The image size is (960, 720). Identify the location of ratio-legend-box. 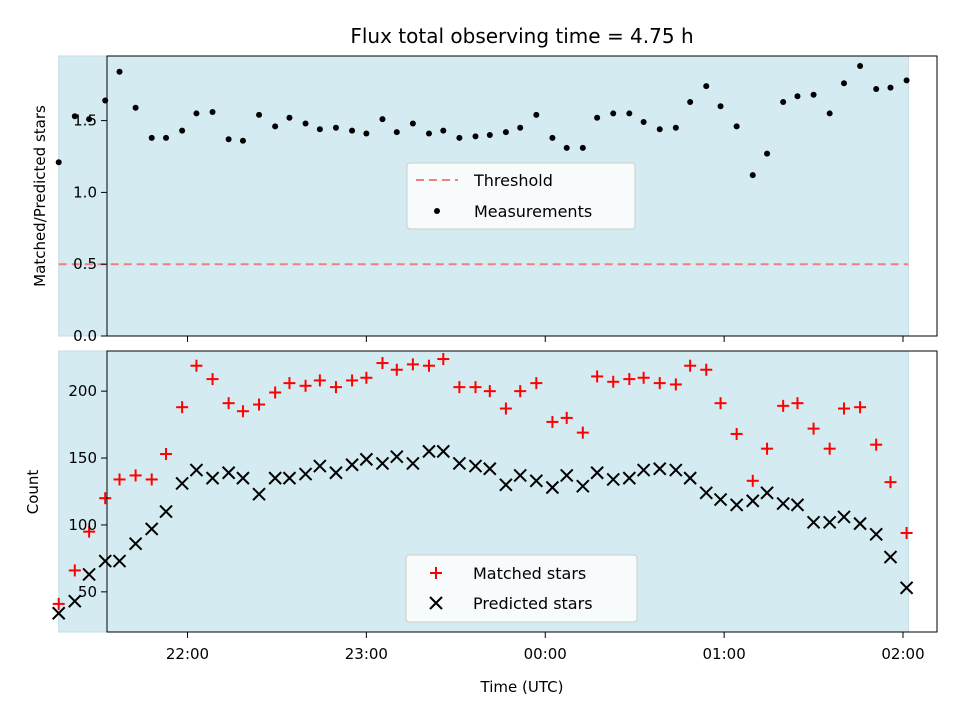
(521, 196).